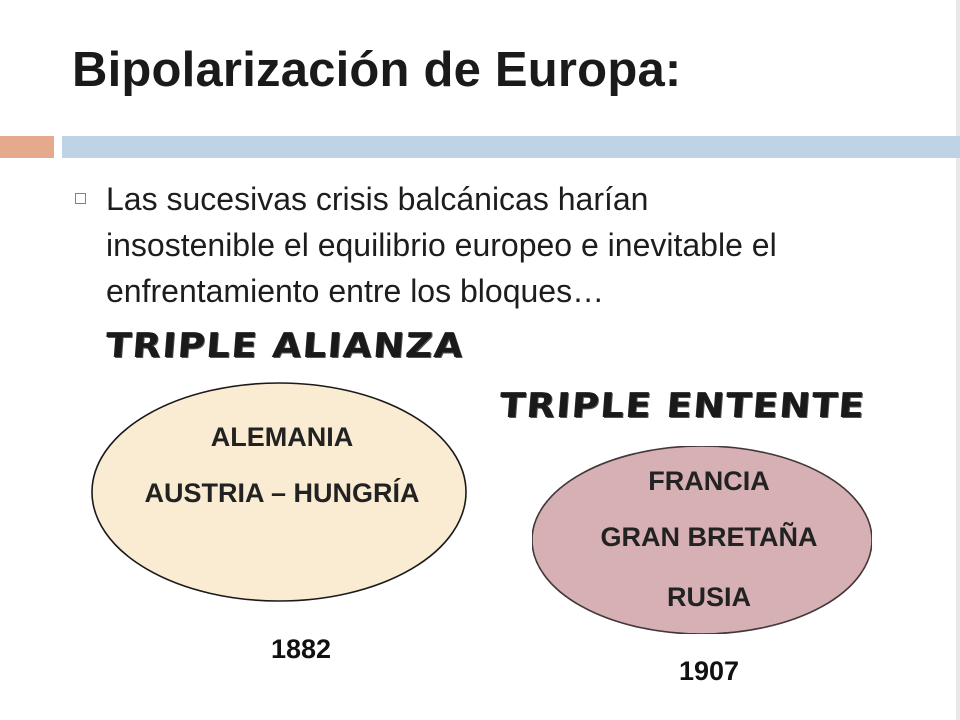 The image size is (960, 720). What do you see at coordinates (282, 493) in the screenshot?
I see `alianza-member-2: AUSTRIA – HUNGRÍA` at bounding box center [282, 493].